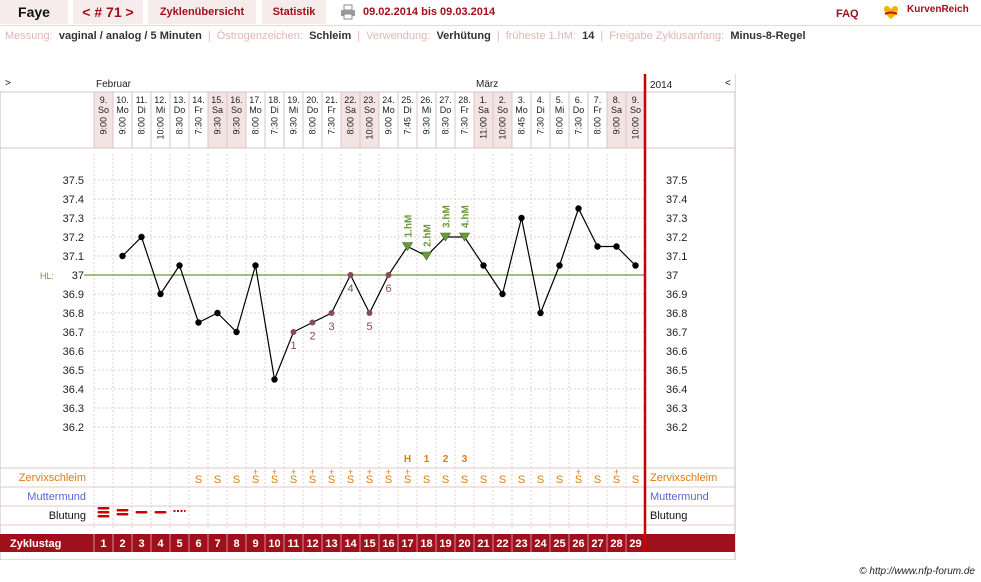 Image resolution: width=981 pixels, height=582 pixels. I want to click on nav-right-arrow: <, so click(728, 83).